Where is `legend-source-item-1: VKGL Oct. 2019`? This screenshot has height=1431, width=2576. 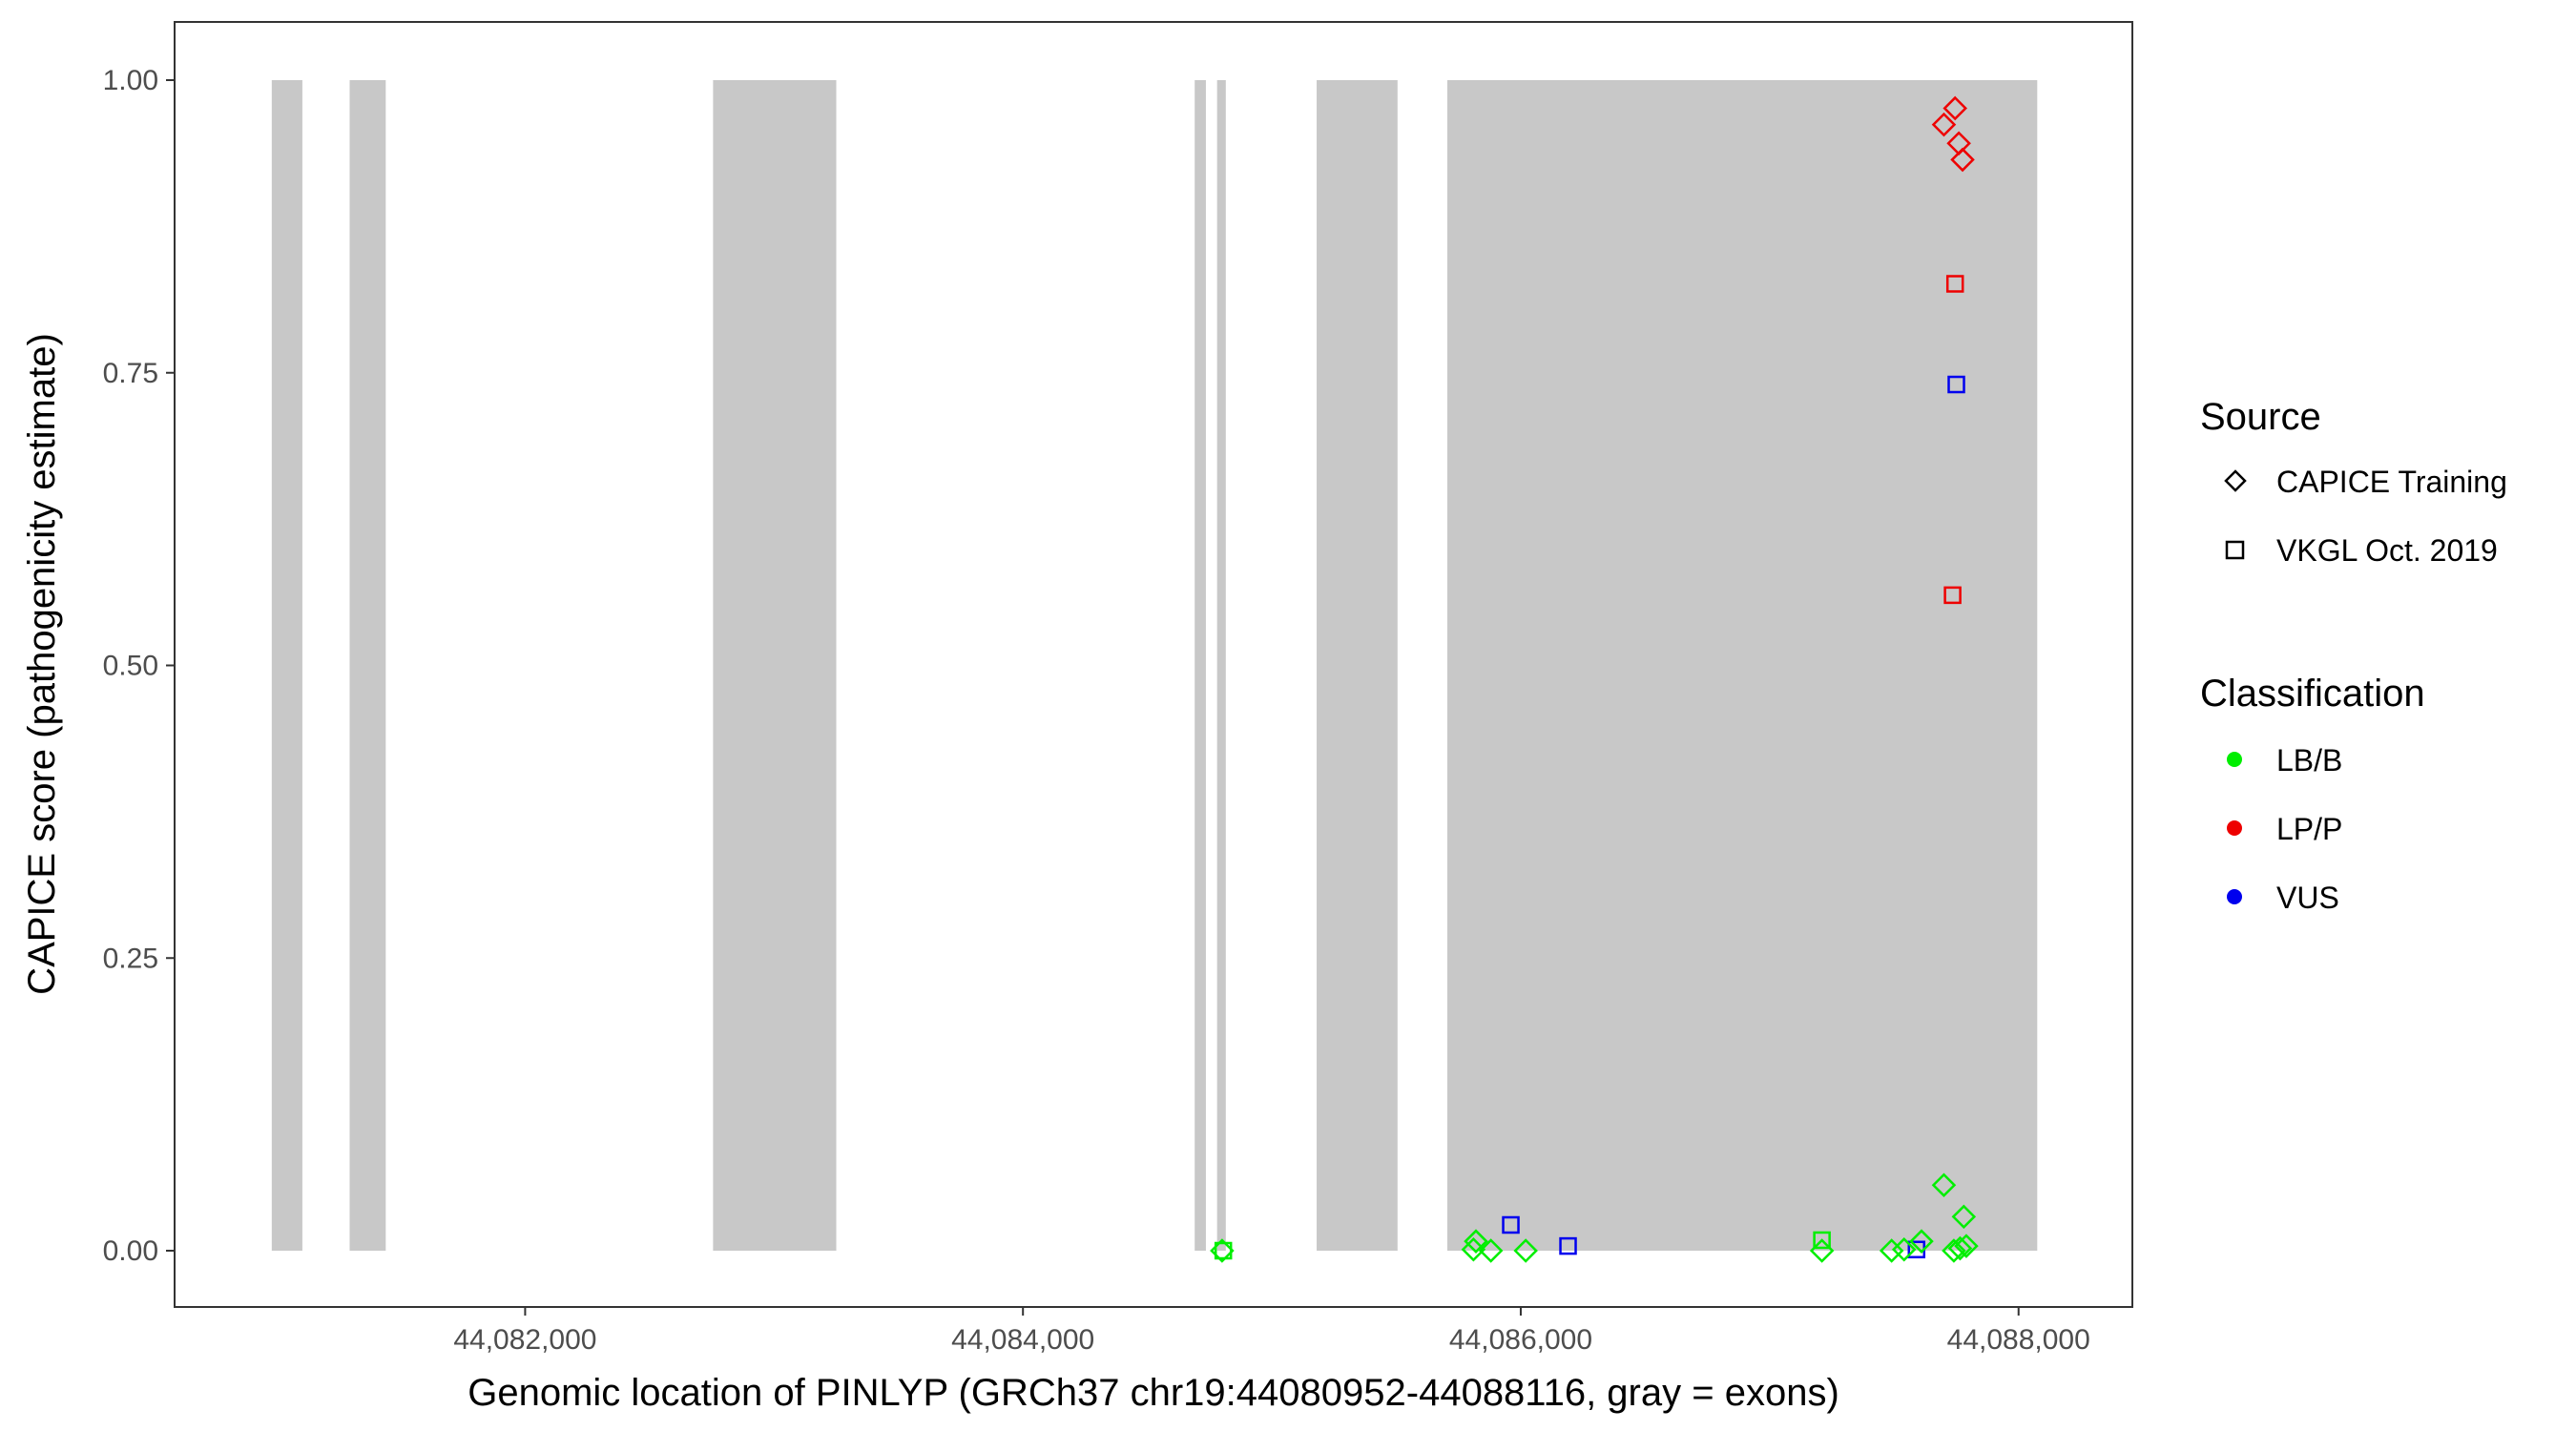
legend-source-item-1: VKGL Oct. 2019 is located at coordinates (2387, 551).